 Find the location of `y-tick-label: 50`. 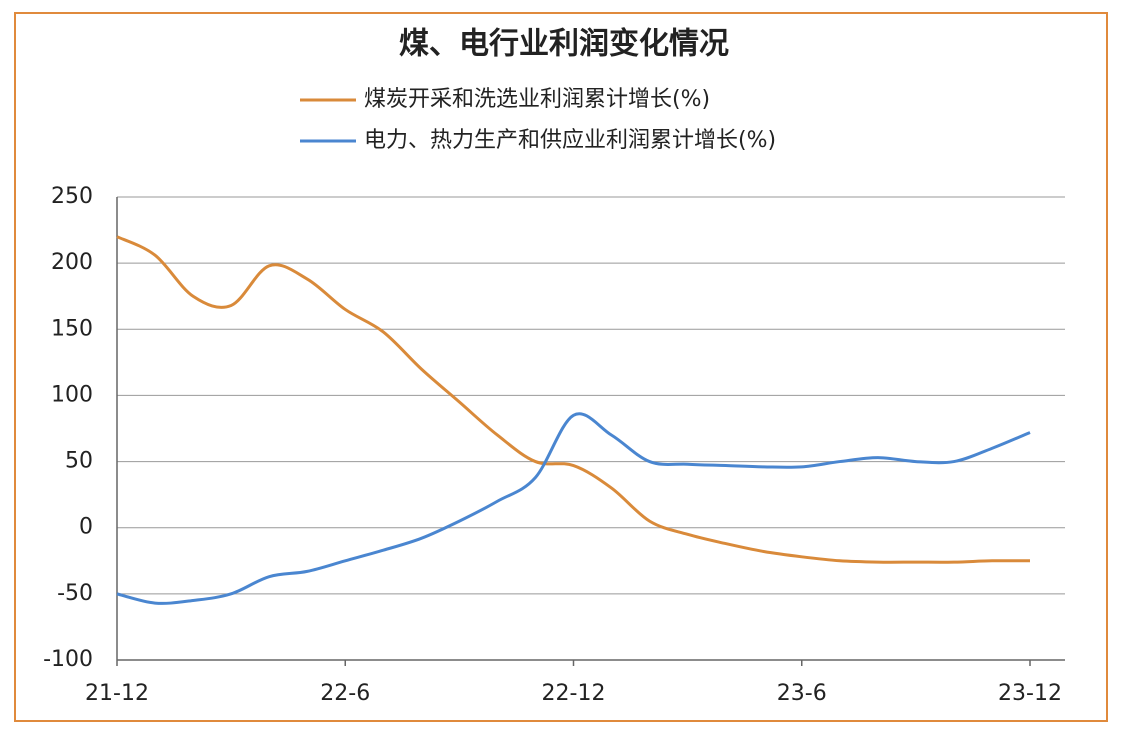

y-tick-label: 50 is located at coordinates (79, 461).